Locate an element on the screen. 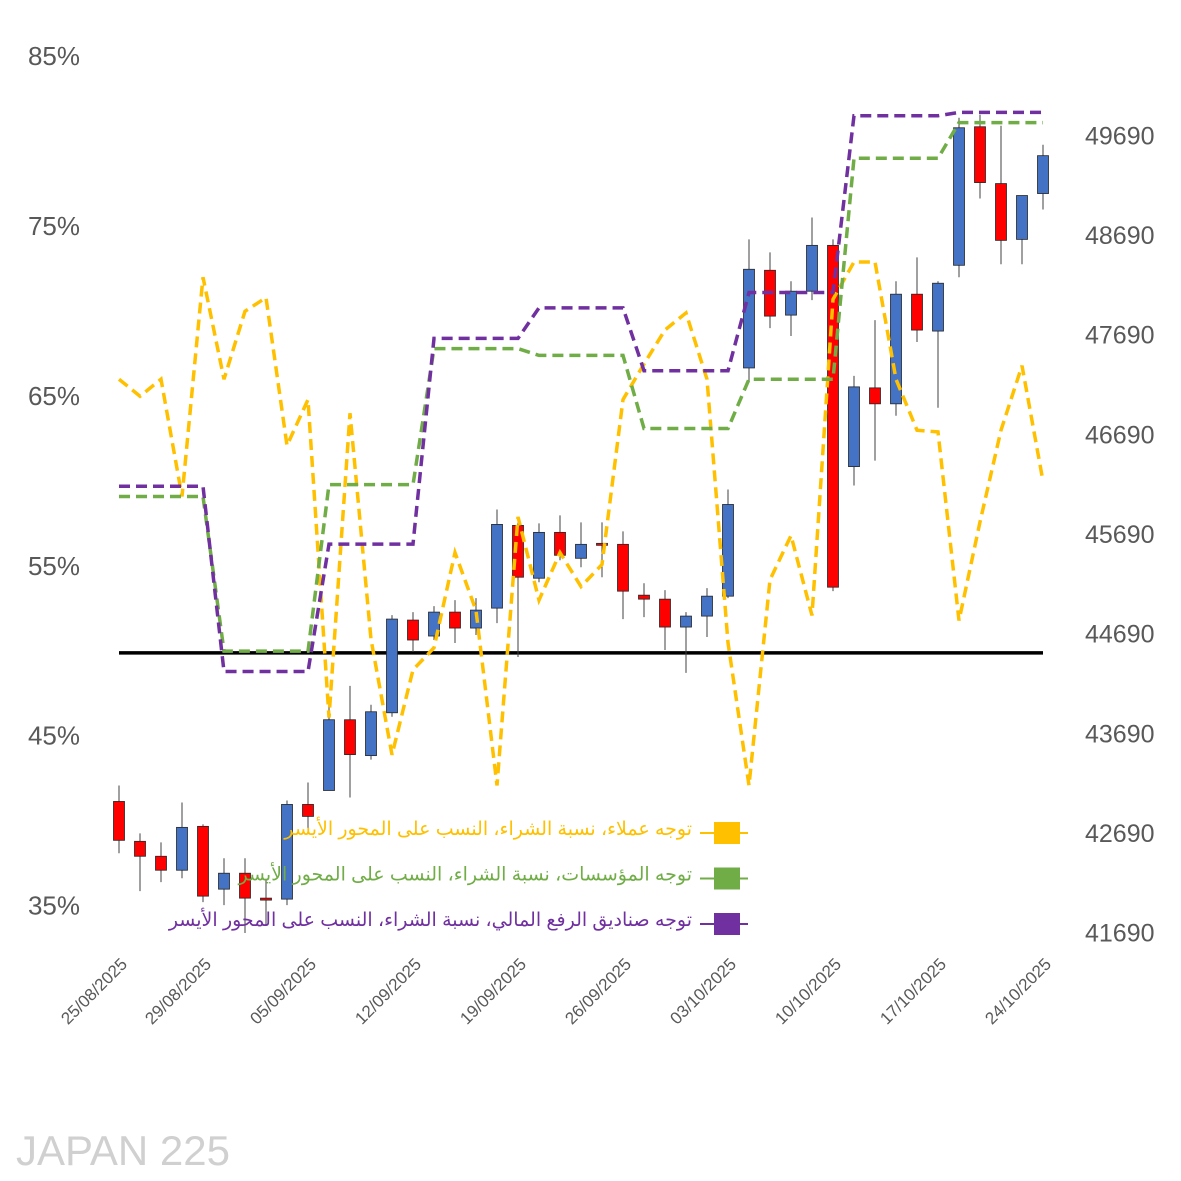 Image resolution: width=1181 pixels, height=1181 pixels. y2-tick-label: 44690 is located at coordinates (1120, 635).